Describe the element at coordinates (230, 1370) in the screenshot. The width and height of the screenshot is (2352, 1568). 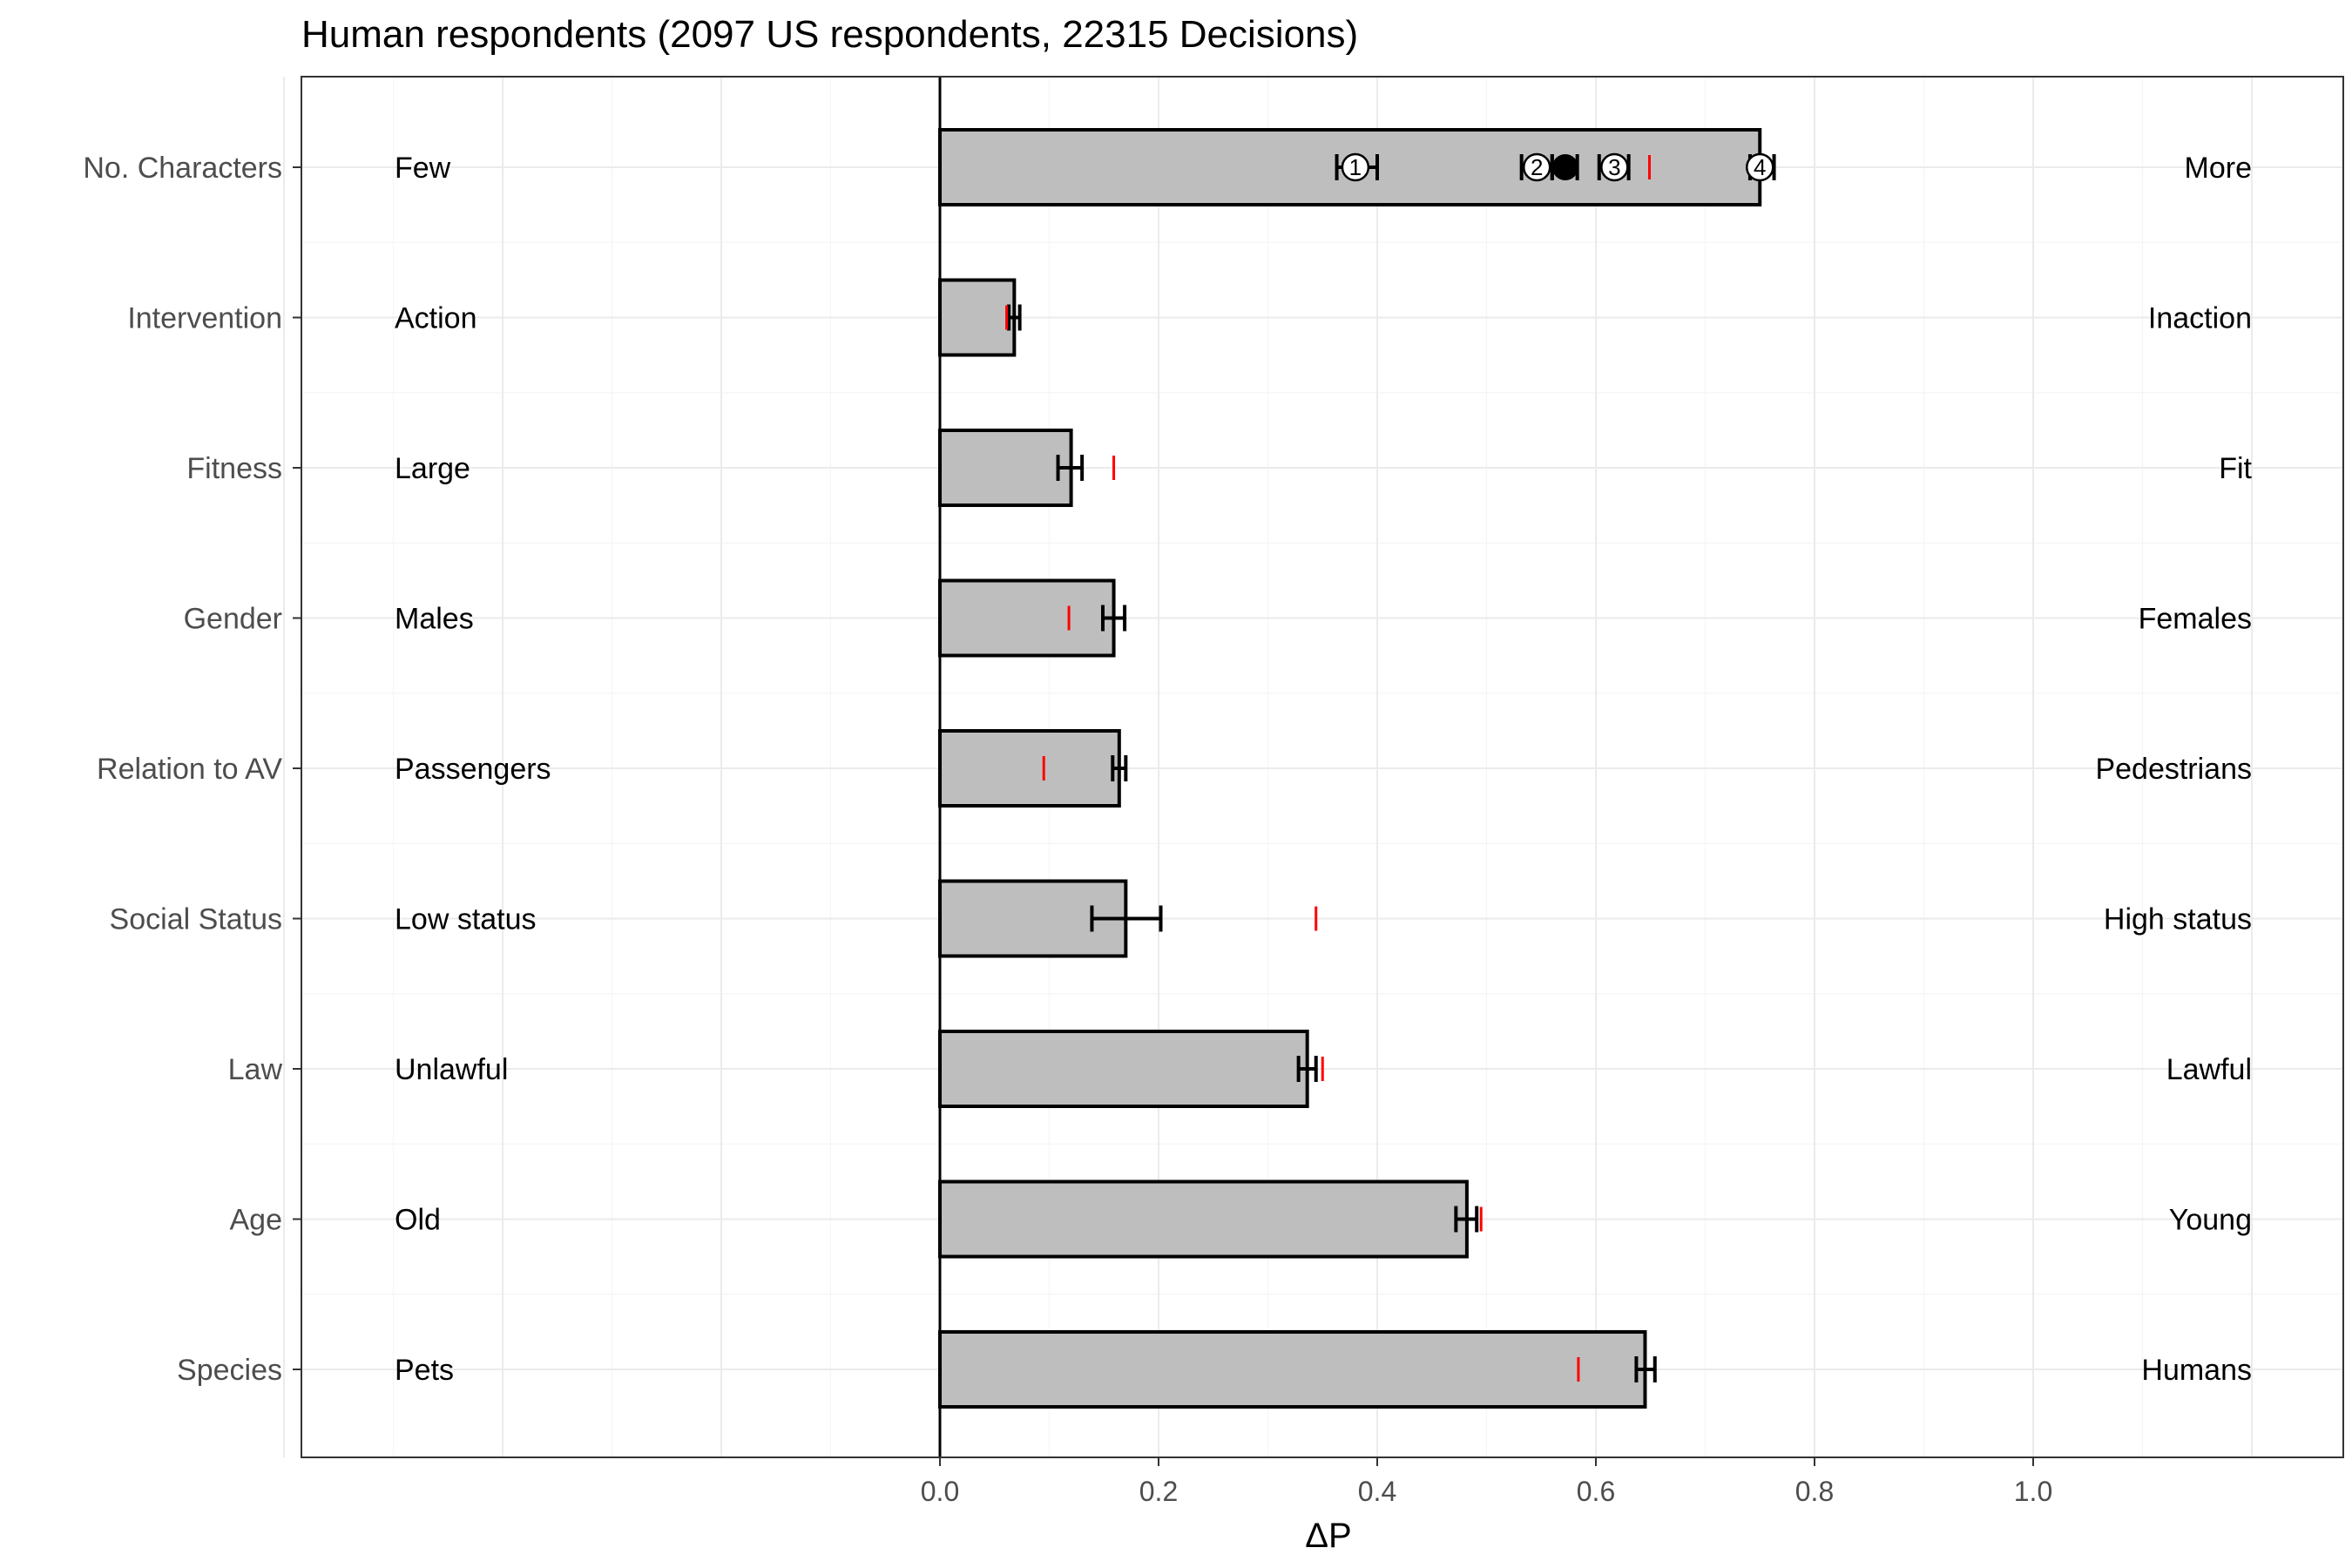
I see `category-label: Species` at that location.